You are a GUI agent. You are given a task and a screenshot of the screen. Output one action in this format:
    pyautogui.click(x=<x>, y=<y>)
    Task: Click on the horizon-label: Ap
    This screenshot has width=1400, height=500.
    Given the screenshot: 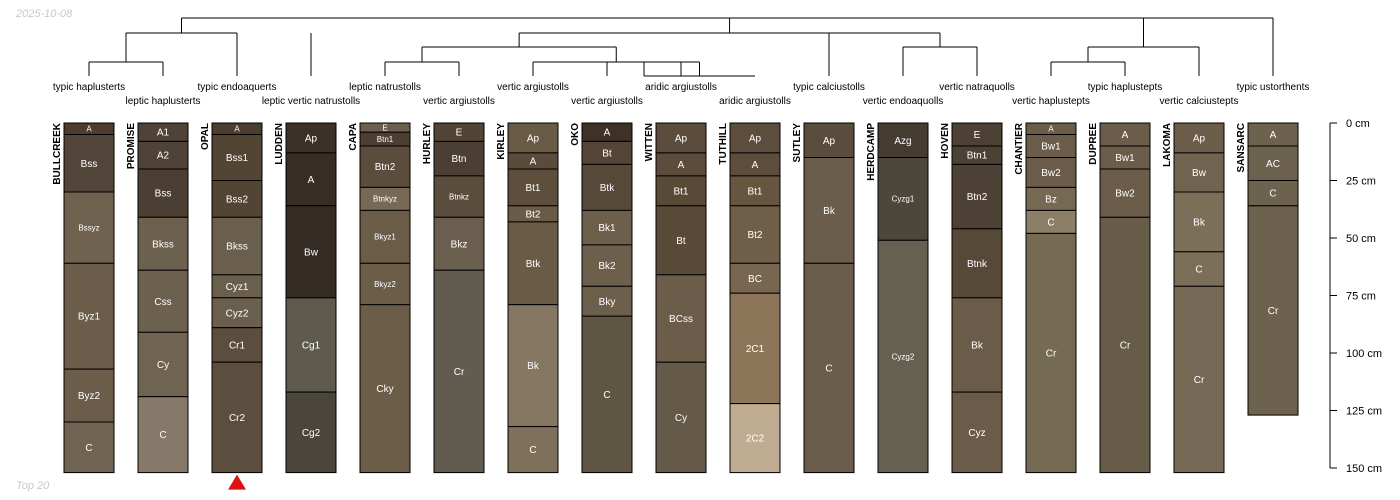 What is the action you would take?
    pyautogui.click(x=829, y=141)
    